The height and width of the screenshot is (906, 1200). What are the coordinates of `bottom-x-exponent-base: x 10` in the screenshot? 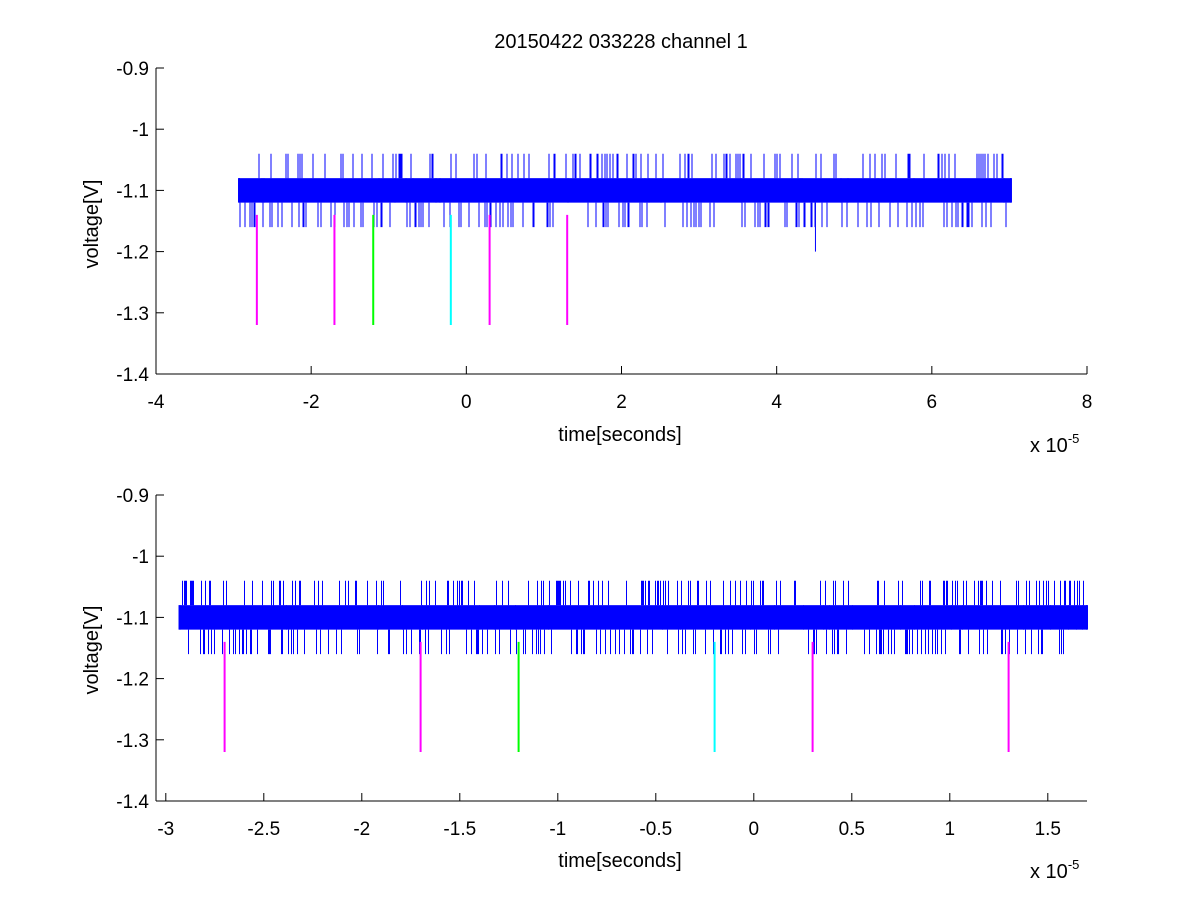 It's located at (1049, 872).